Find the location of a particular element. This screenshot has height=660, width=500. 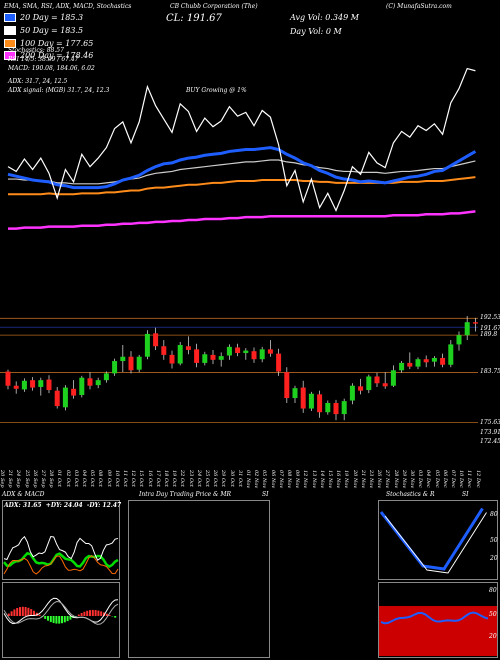

rsi-chart: 80 50 20 is located at coordinates (438, 621).